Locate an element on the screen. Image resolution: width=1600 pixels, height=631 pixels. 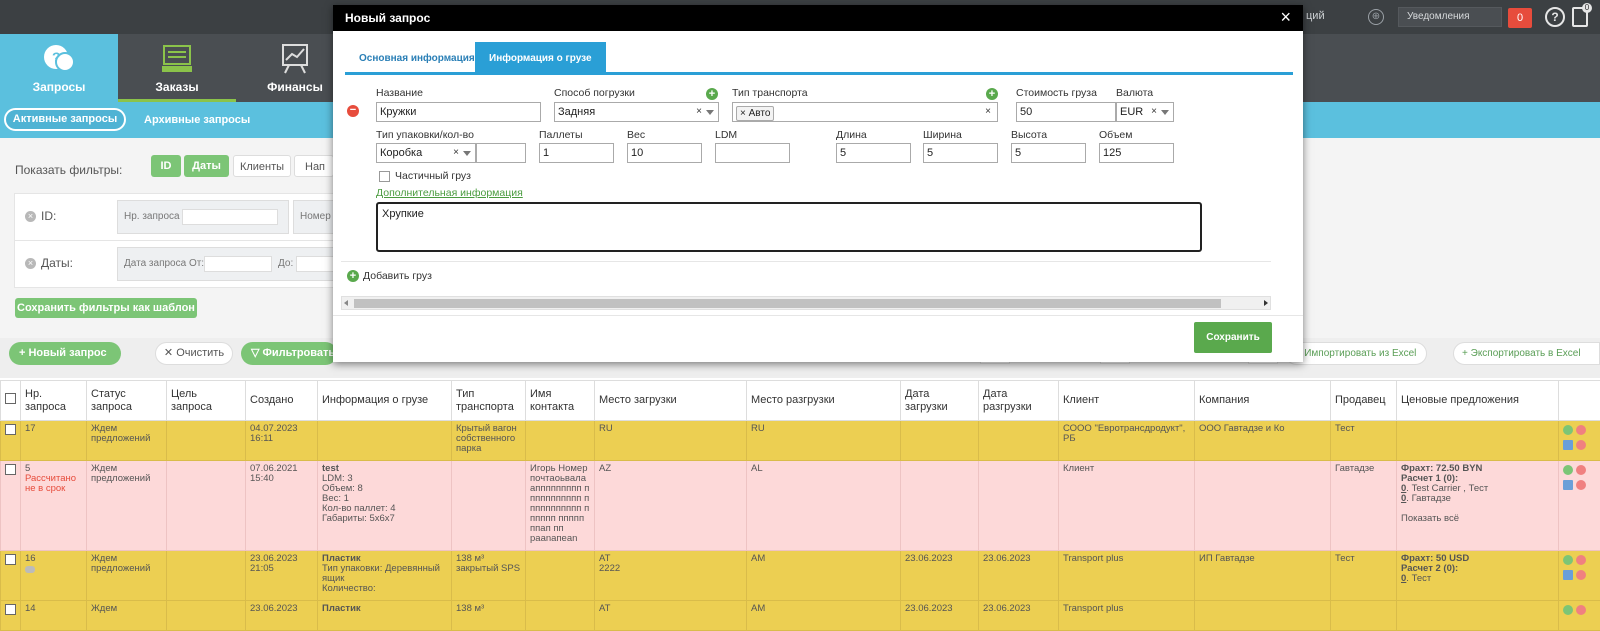
column-header: Дата загрузки is located at coordinates (939, 400).